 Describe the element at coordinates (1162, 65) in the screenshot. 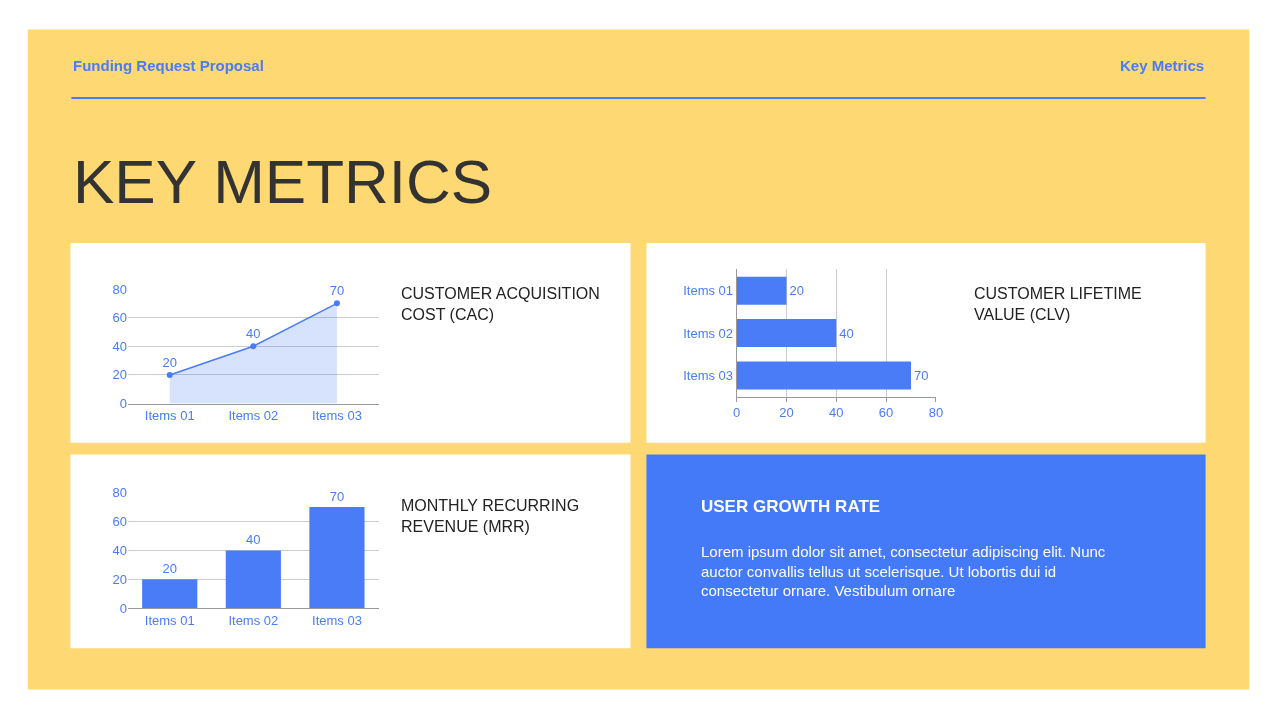

I see `text: Key Metrics` at that location.